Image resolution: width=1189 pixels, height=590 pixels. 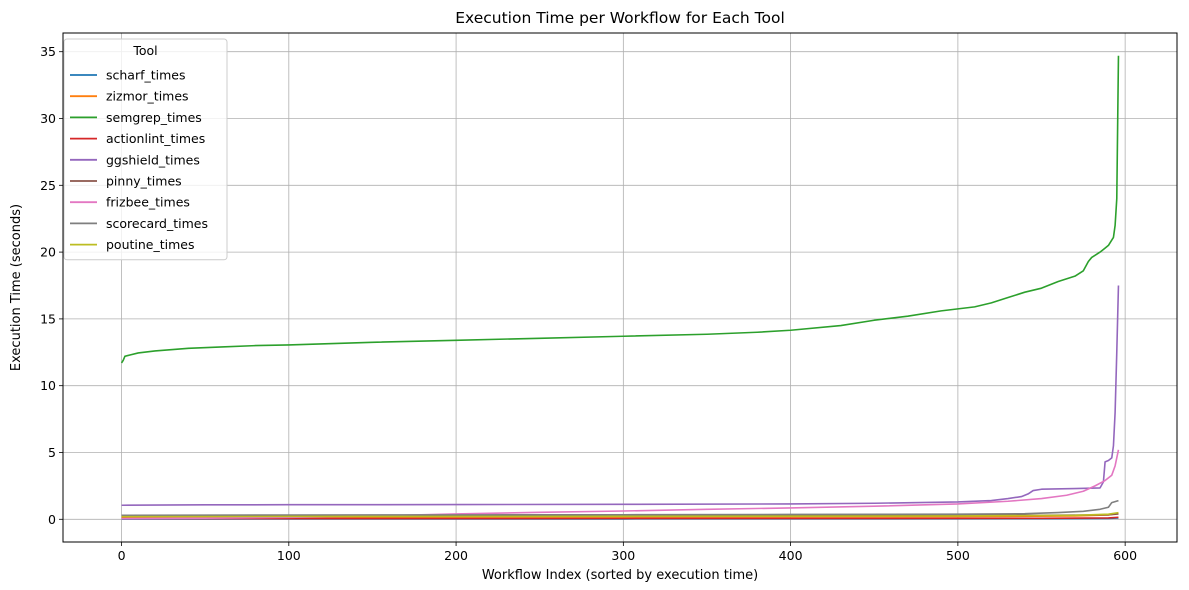 I want to click on legend-label: pinny_times, so click(x=144, y=181).